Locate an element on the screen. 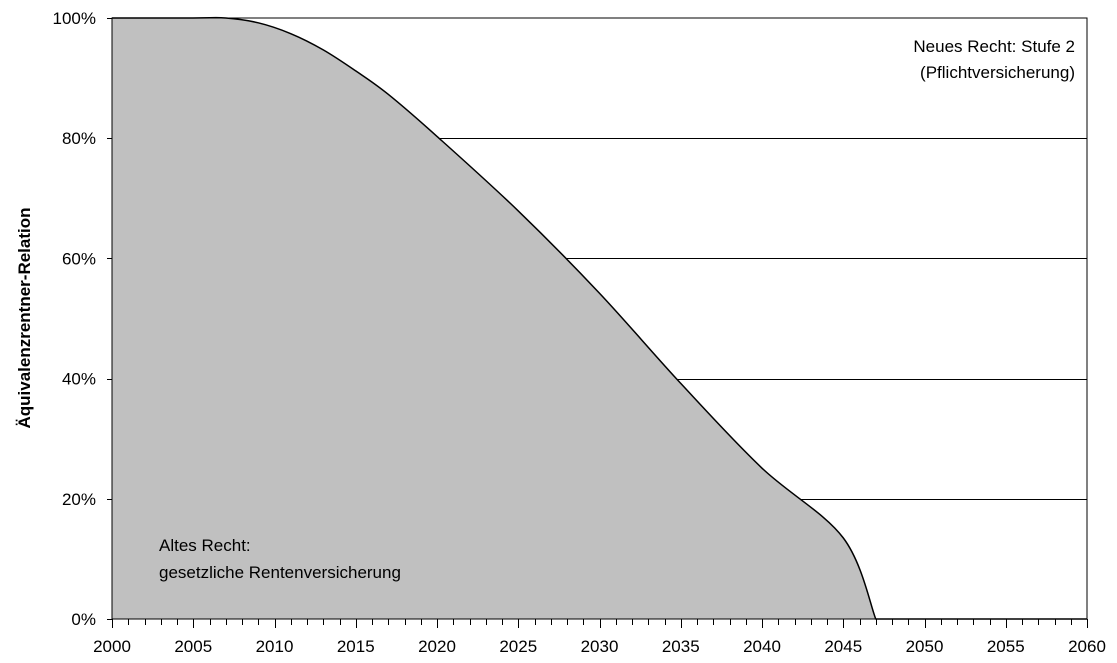  y-tick-label: 0% is located at coordinates (83, 619).